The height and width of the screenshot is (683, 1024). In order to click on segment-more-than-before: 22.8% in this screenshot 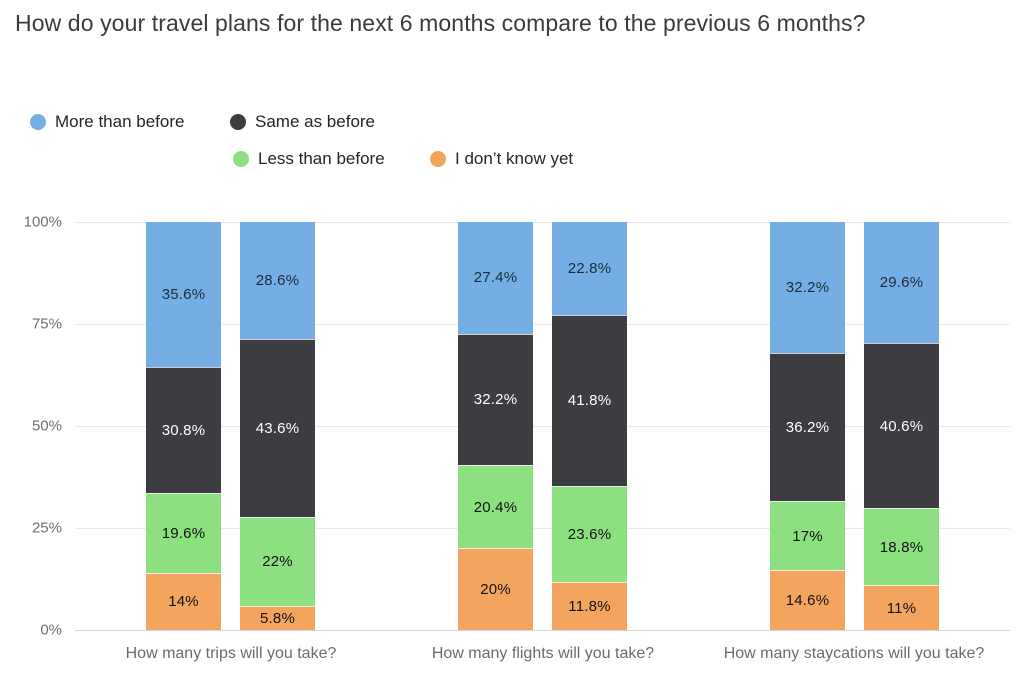, I will do `click(589, 269)`.